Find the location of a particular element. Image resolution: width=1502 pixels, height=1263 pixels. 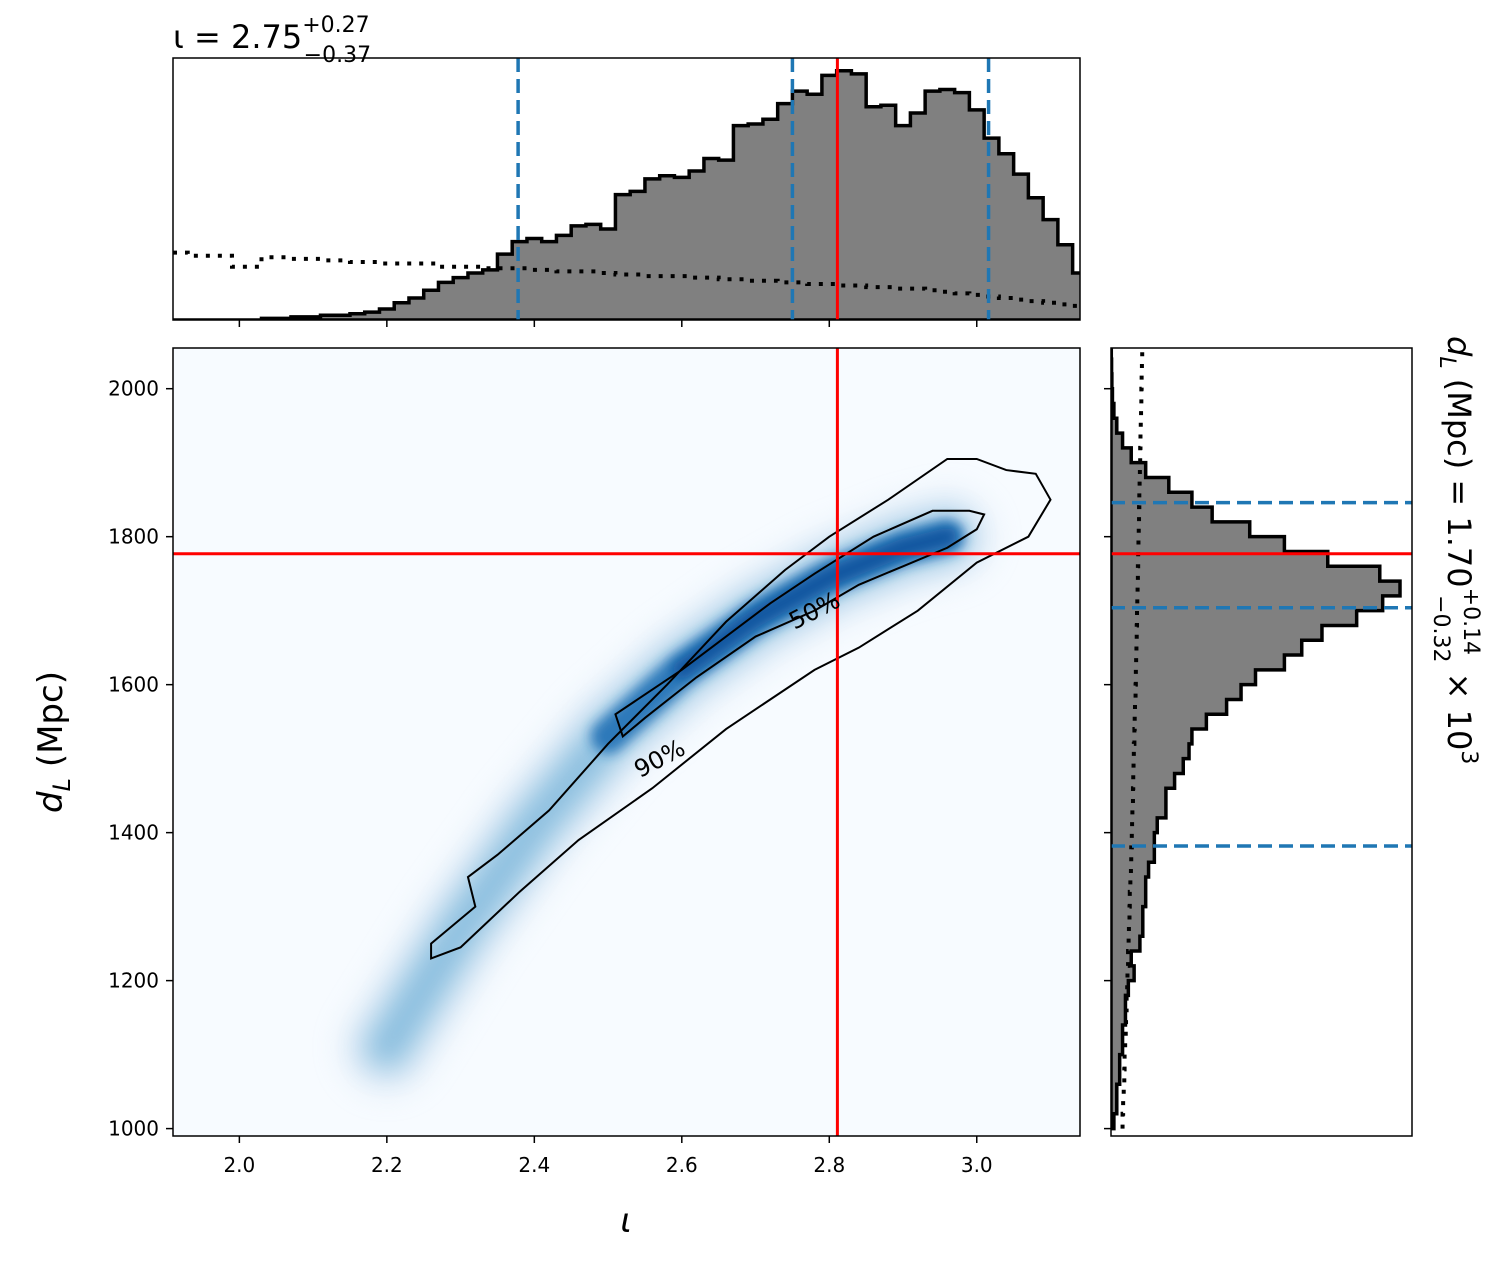

y-tick-label-3: 1600 is located at coordinates (133, 685).